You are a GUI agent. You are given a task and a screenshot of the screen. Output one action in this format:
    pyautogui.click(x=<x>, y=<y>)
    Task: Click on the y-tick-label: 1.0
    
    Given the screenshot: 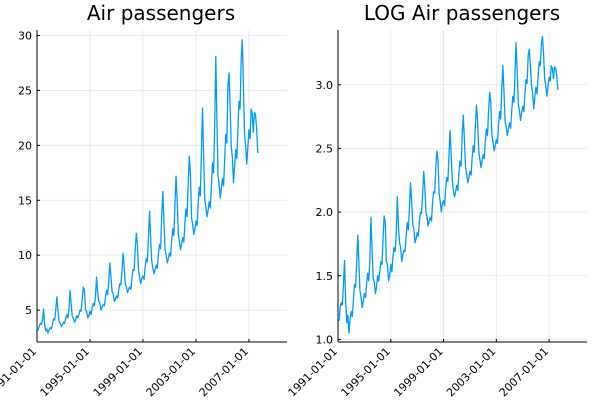 What is the action you would take?
    pyautogui.click(x=325, y=339)
    